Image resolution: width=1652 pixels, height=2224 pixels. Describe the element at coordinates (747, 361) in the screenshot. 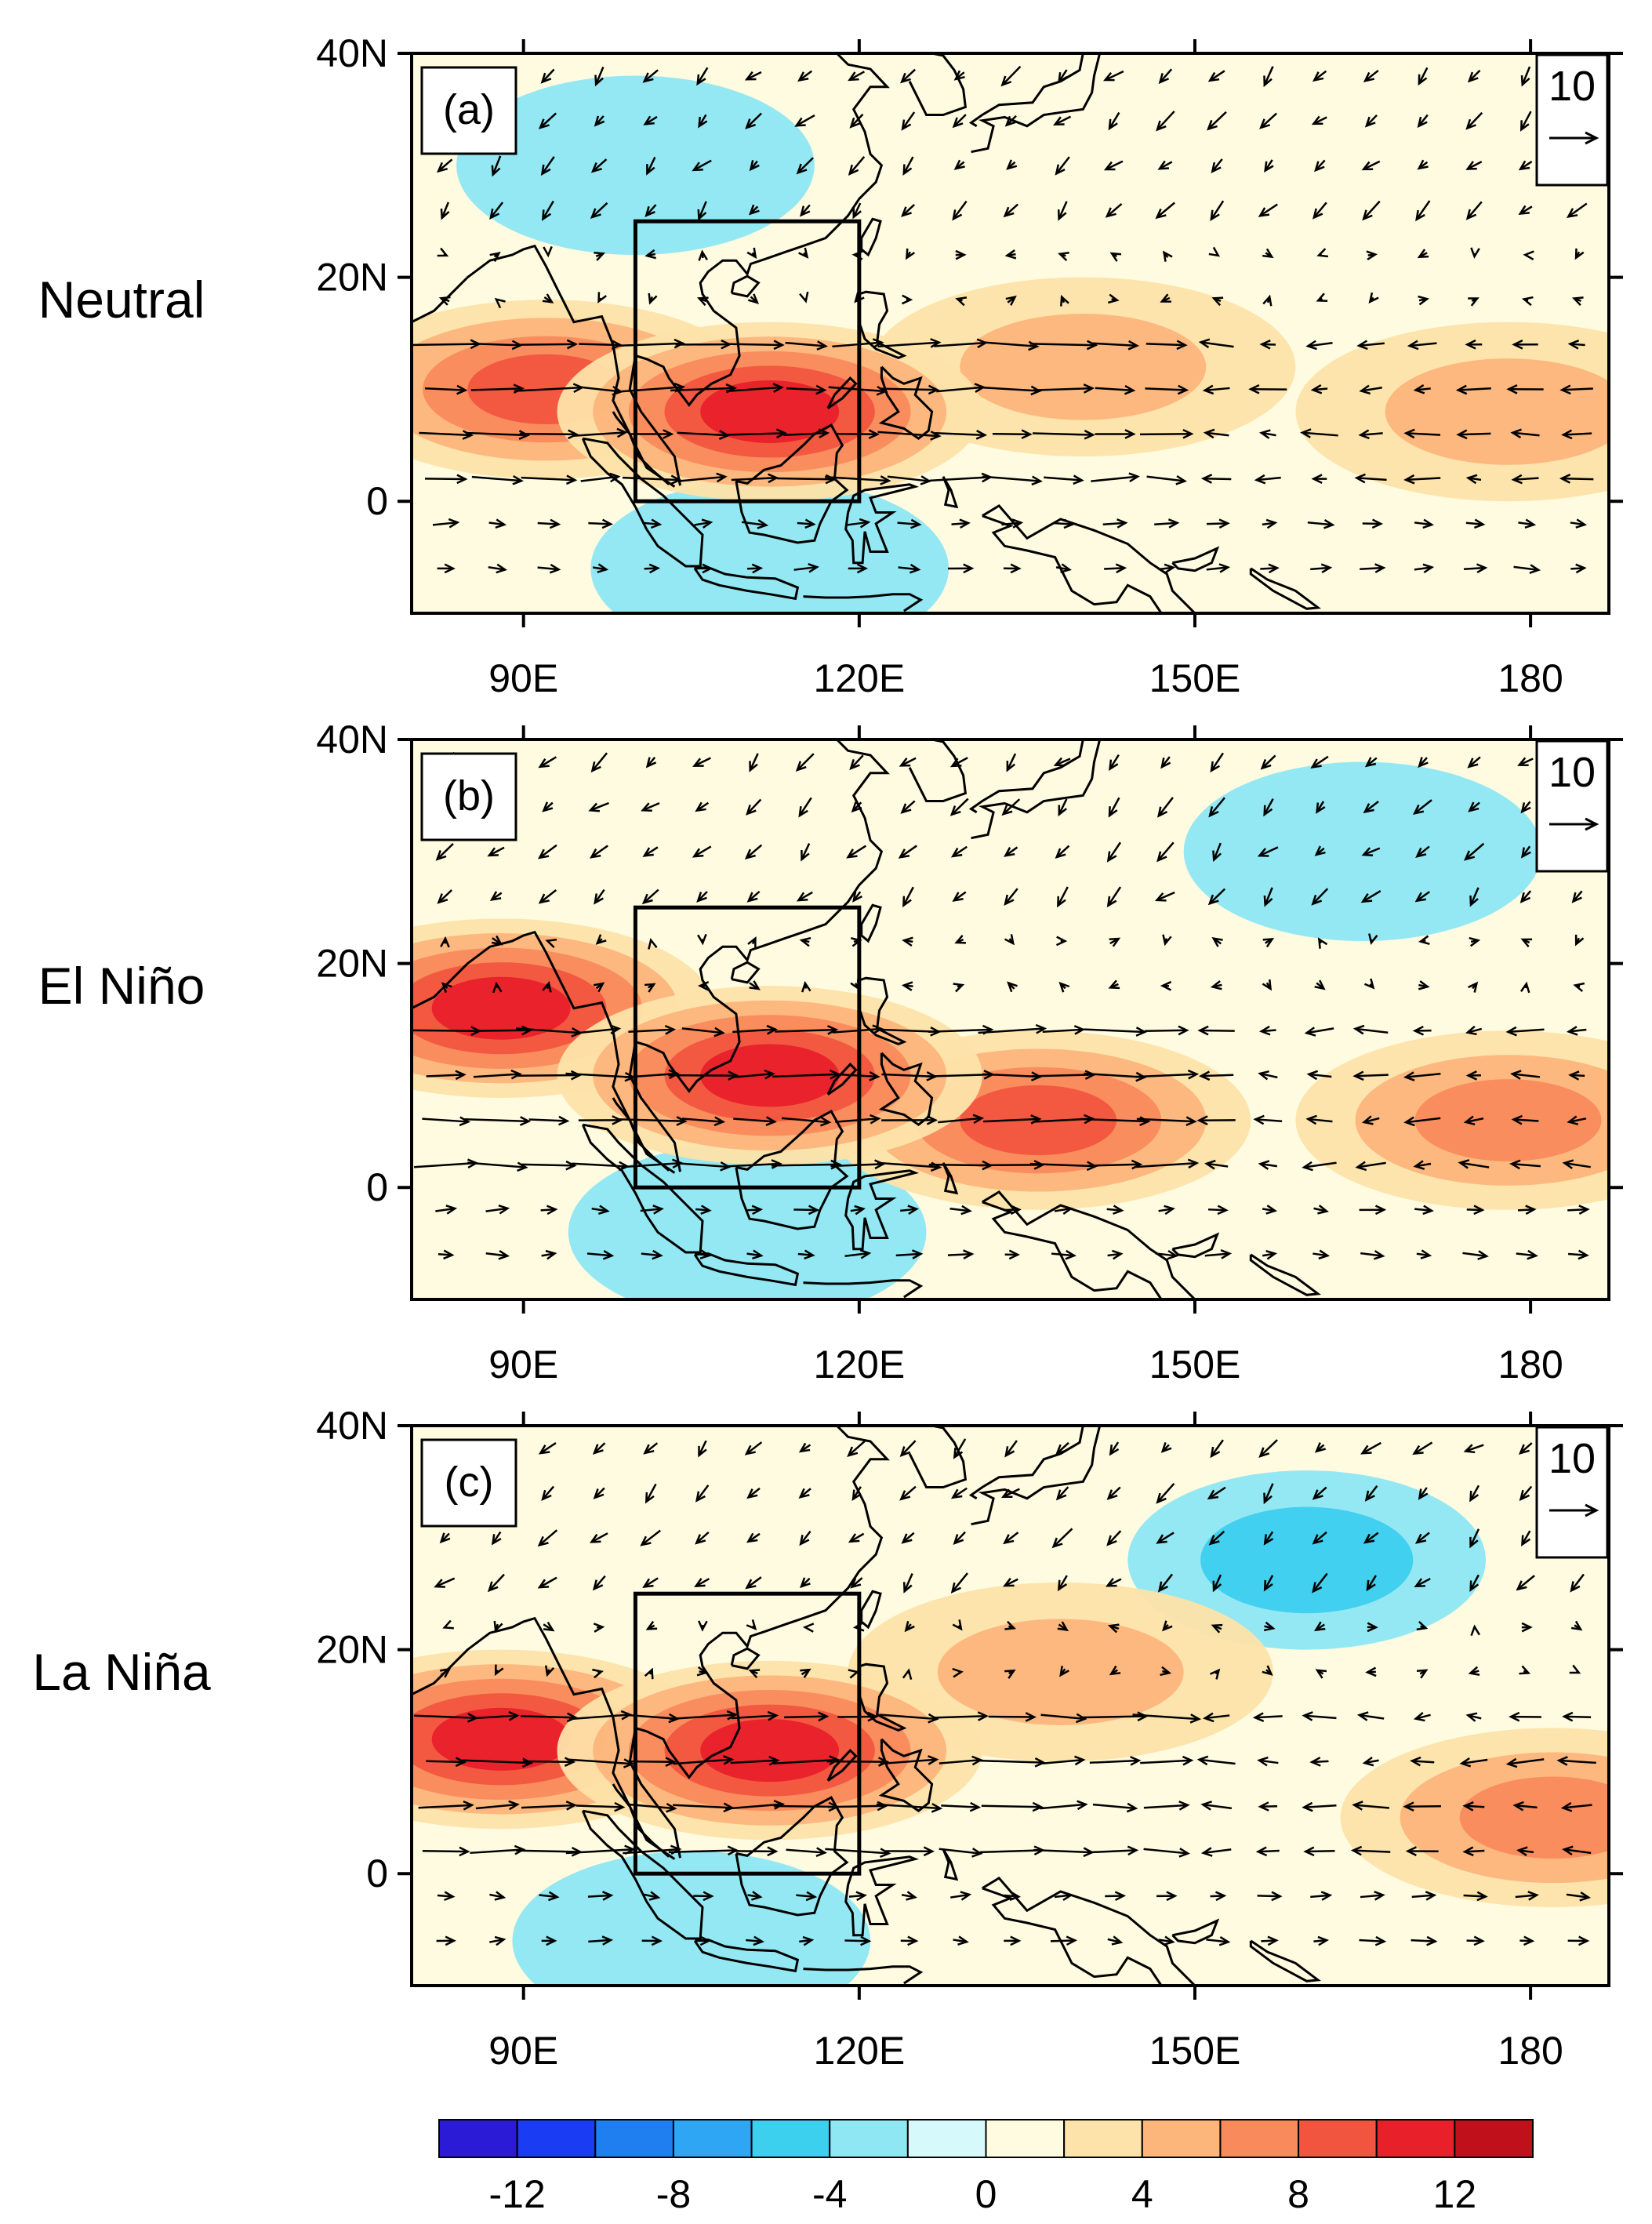

I see `study-region-box` at that location.